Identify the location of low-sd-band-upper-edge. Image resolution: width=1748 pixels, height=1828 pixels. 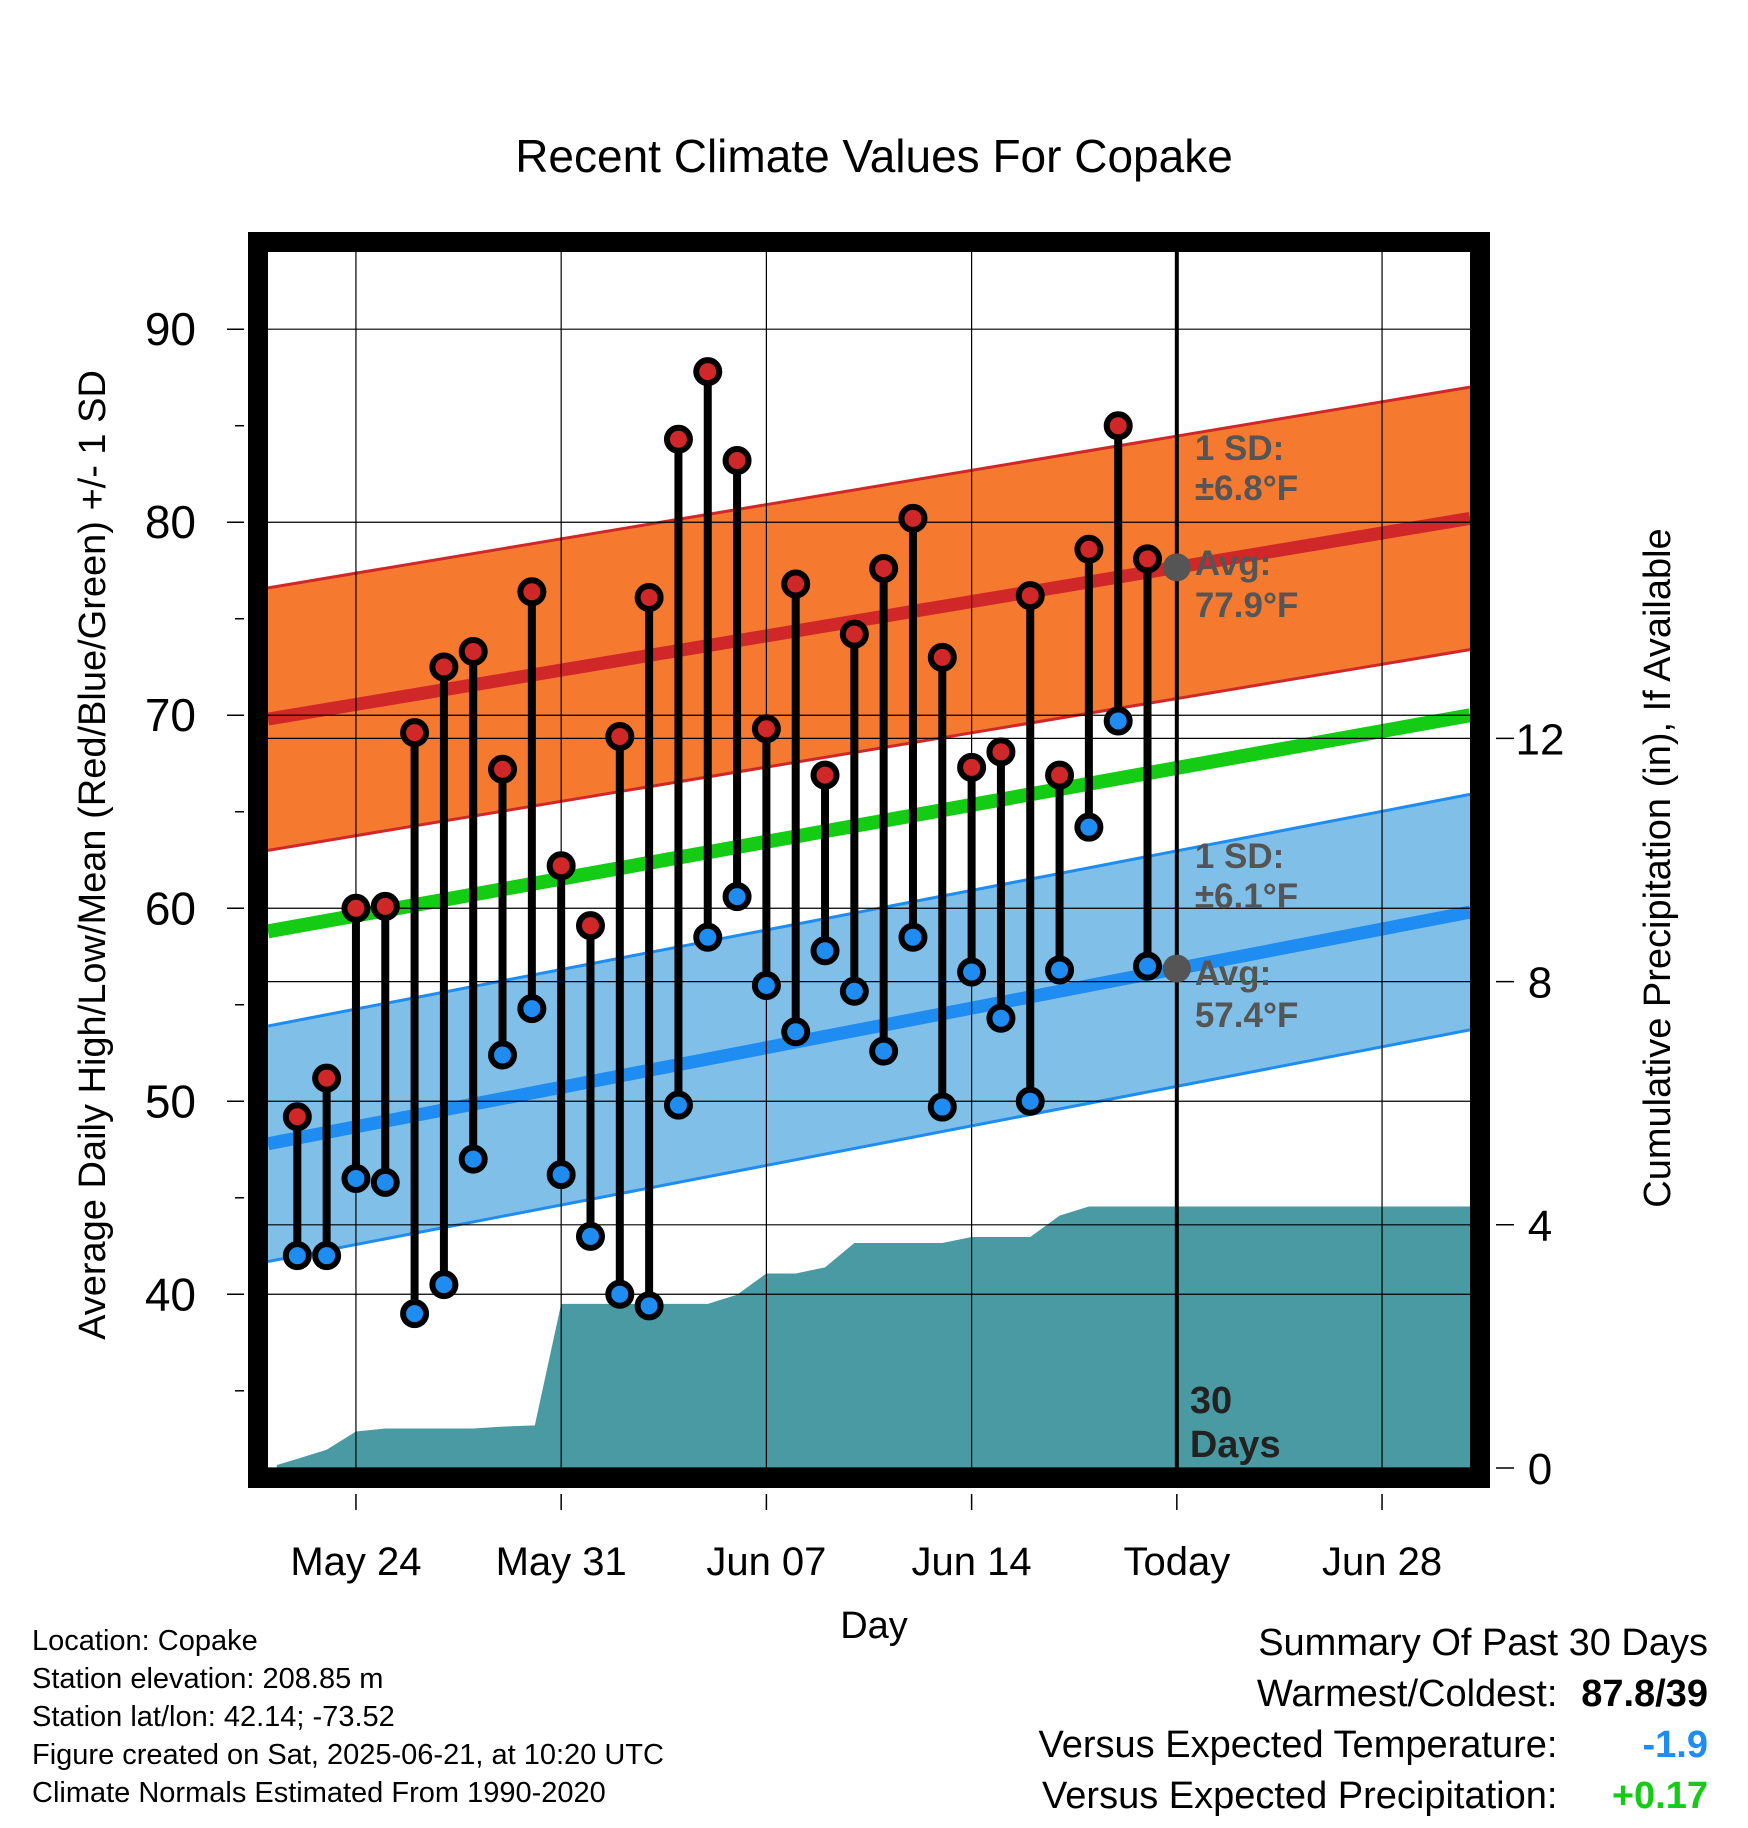
(869, 910).